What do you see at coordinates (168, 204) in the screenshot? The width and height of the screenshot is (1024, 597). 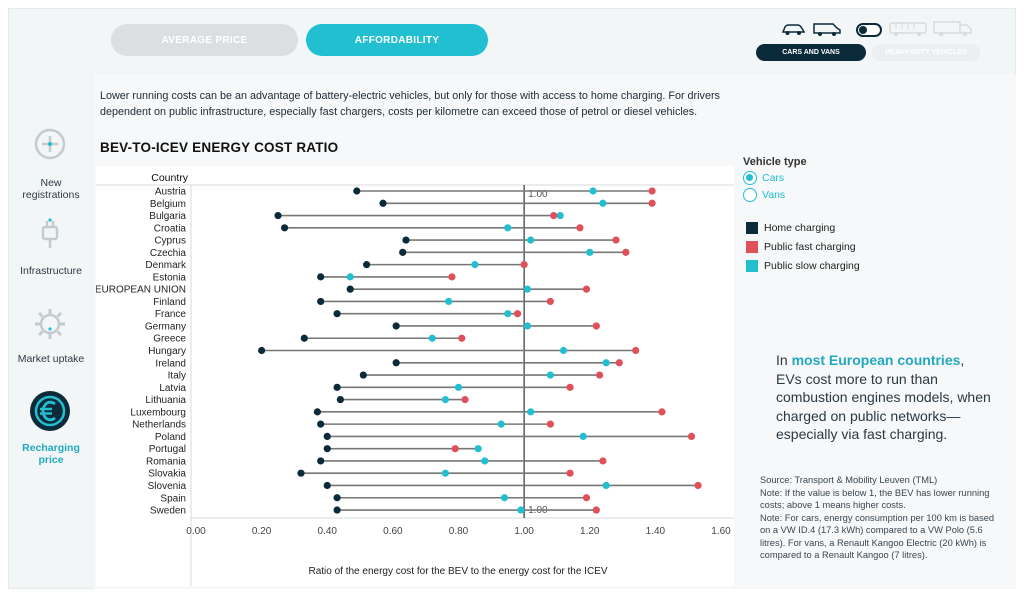 I see `country-label: Belgium` at bounding box center [168, 204].